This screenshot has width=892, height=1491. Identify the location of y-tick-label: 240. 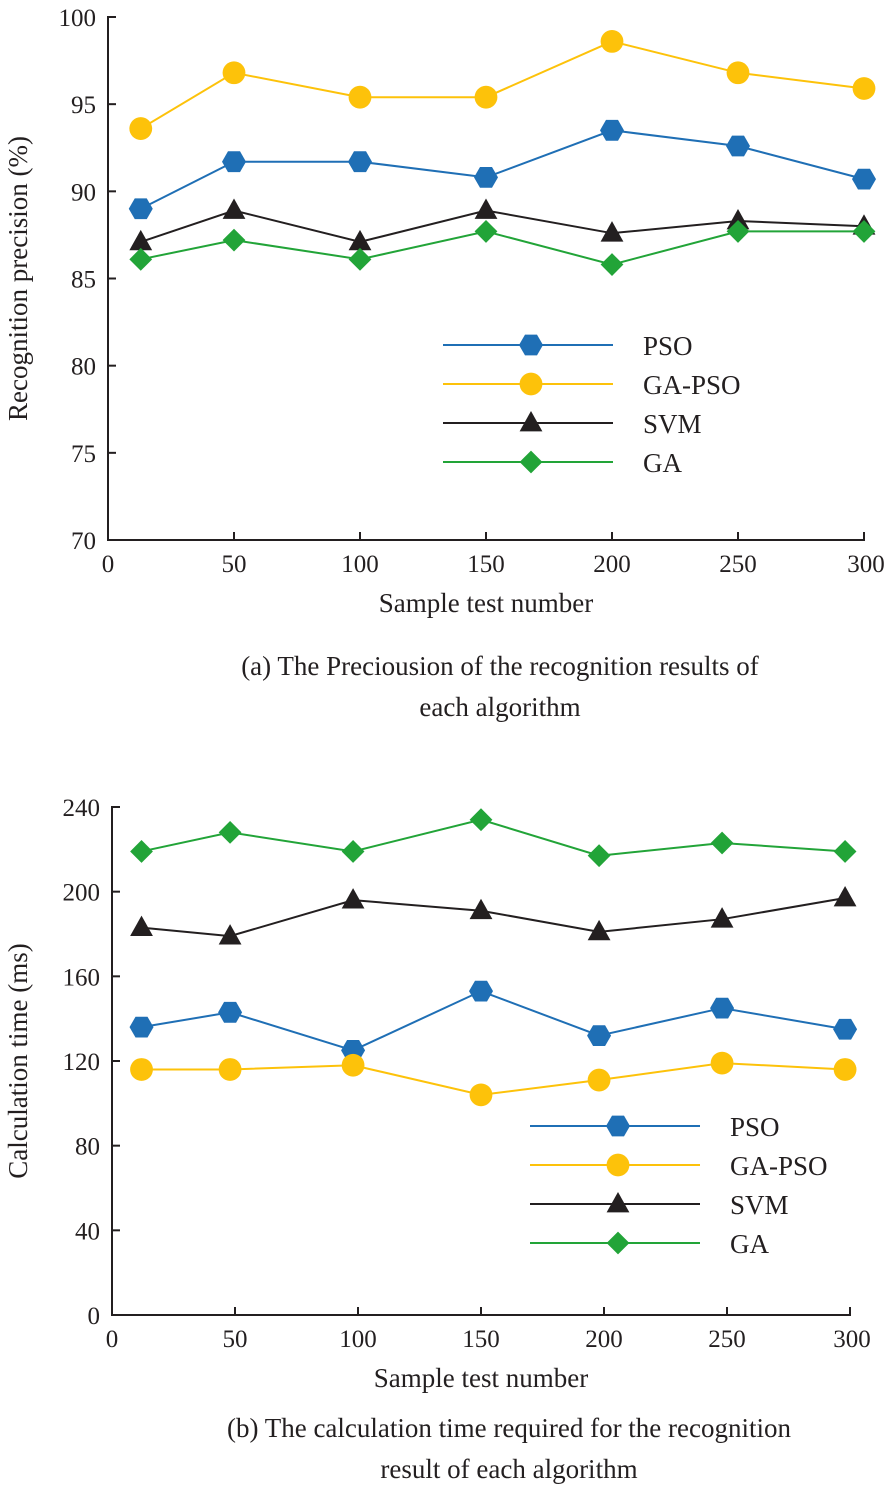
(82, 808).